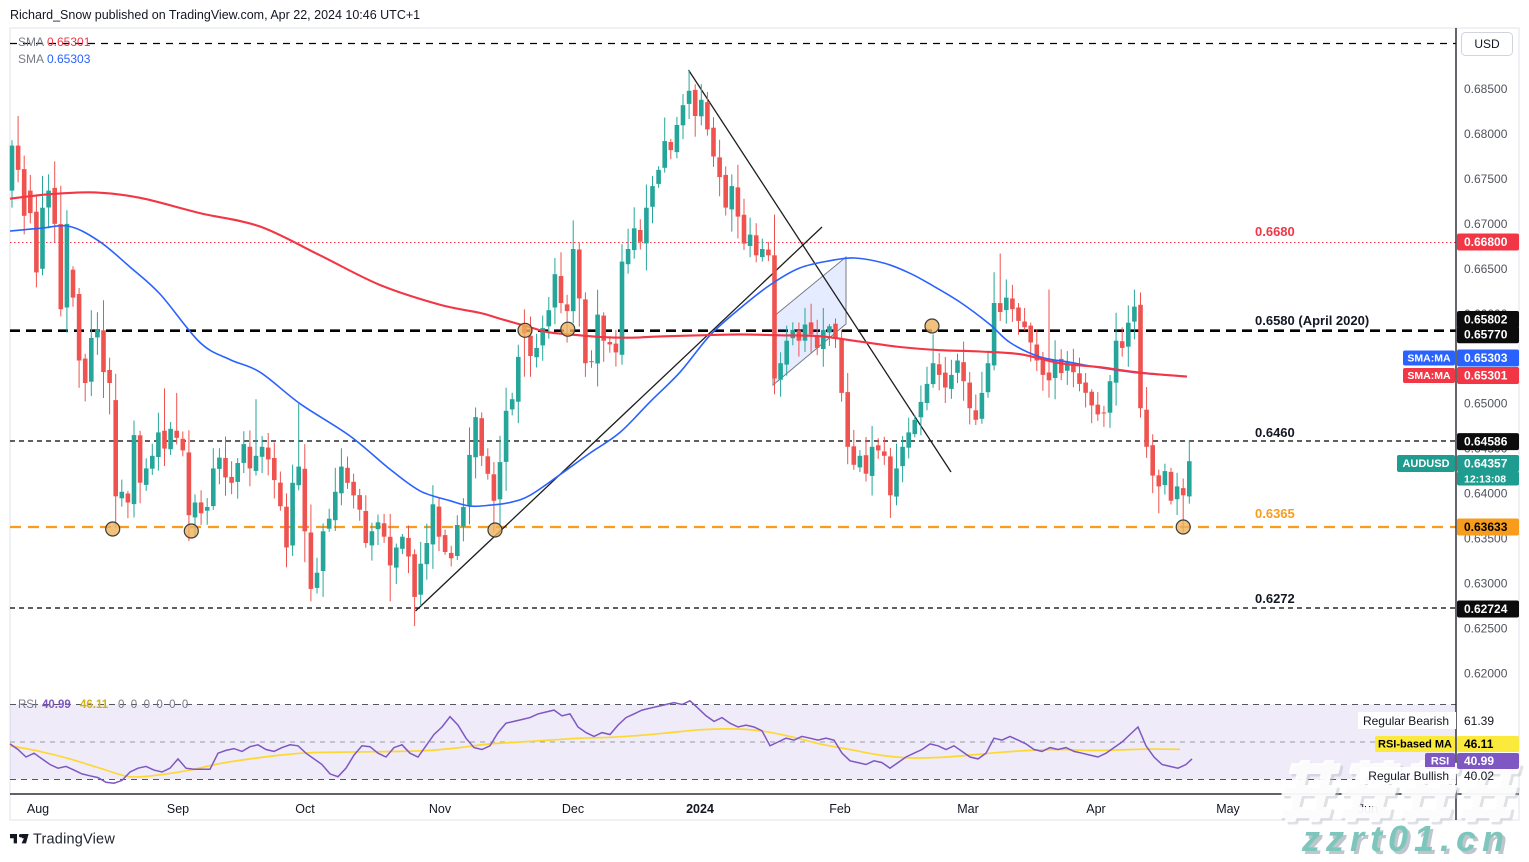 This screenshot has height=862, width=1529. I want to click on svg-text: 0.62000, so click(1486, 673).